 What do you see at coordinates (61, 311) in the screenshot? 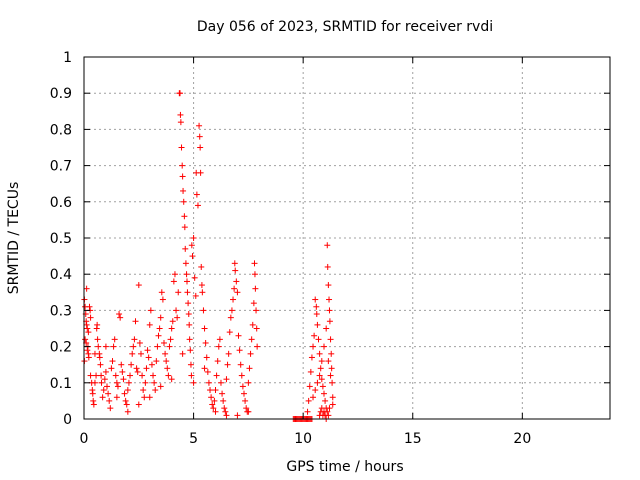
I see `y-tick-label: 0.3` at bounding box center [61, 311].